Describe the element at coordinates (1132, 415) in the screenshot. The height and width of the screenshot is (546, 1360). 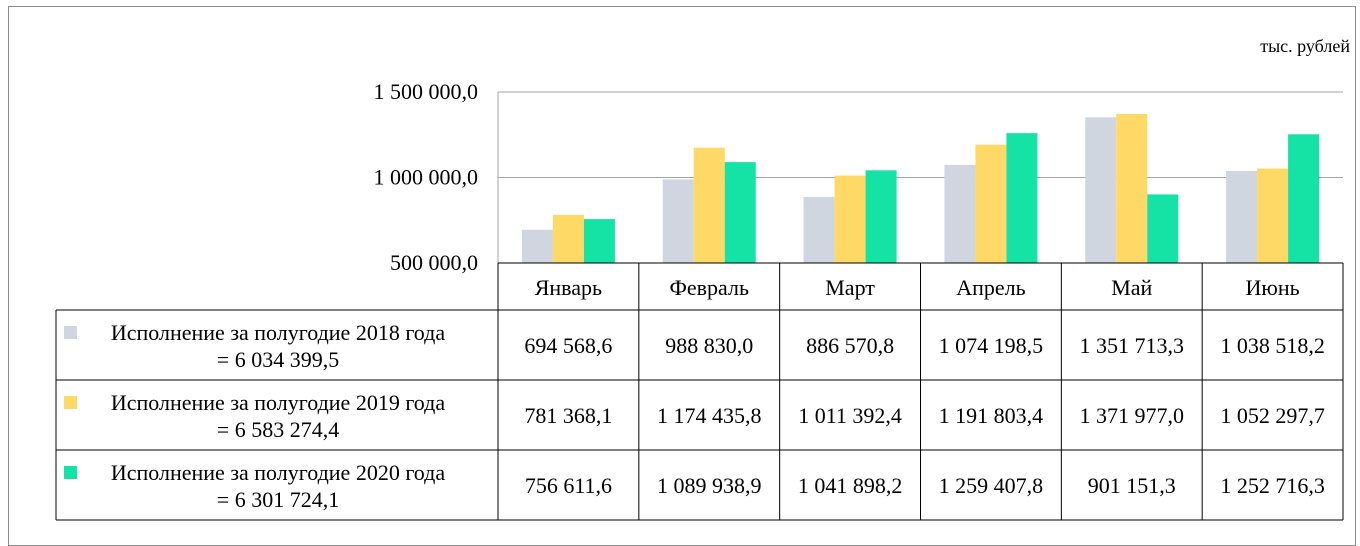
I see `data-label: 1 371 977,0` at that location.